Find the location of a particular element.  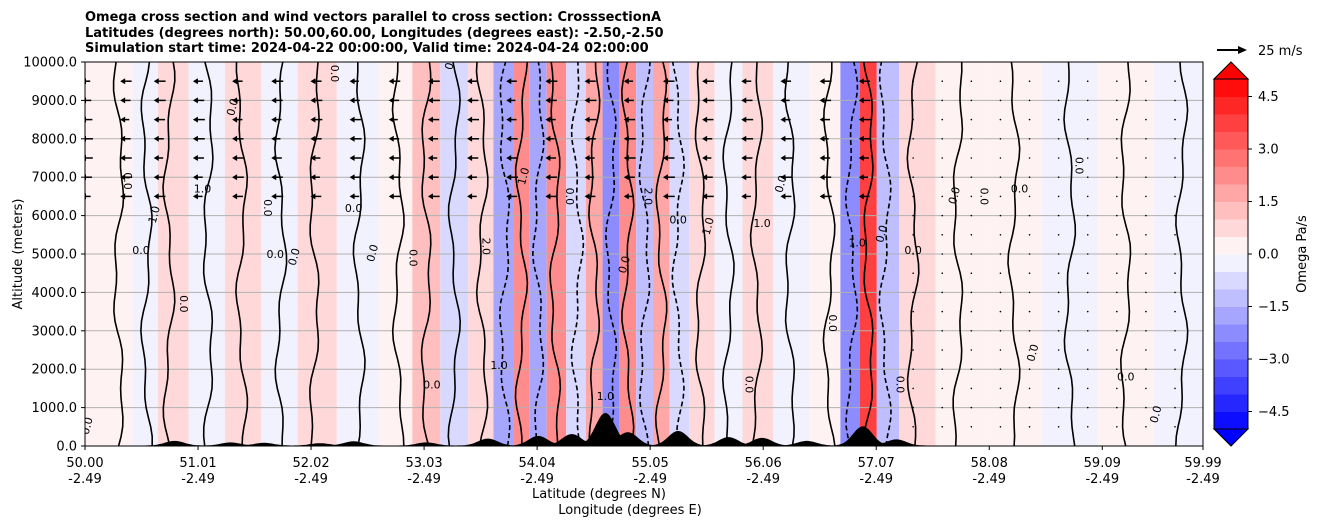

contour-label: 2.0 is located at coordinates (485, 247).